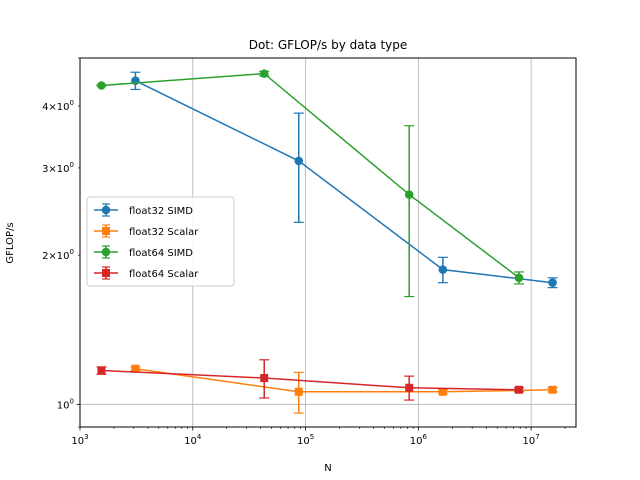 The height and width of the screenshot is (480, 640). I want to click on legend-label: float32 SIMD, so click(161, 211).